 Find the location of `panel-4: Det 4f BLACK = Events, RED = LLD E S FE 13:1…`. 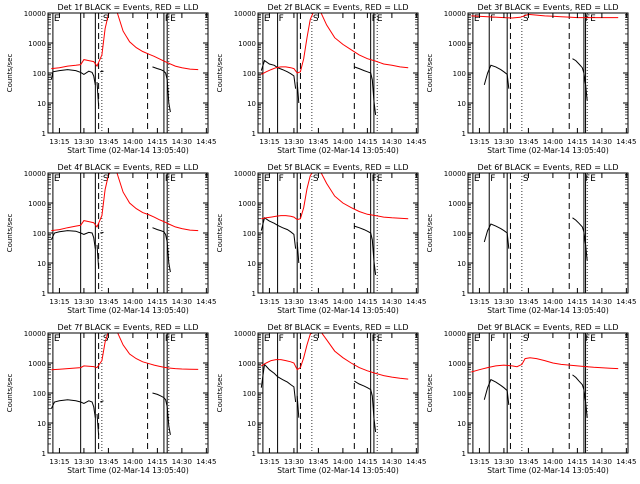

panel-4: Det 4f BLACK = Events, RED = LLD E S FE 13:1… is located at coordinates (111, 239).